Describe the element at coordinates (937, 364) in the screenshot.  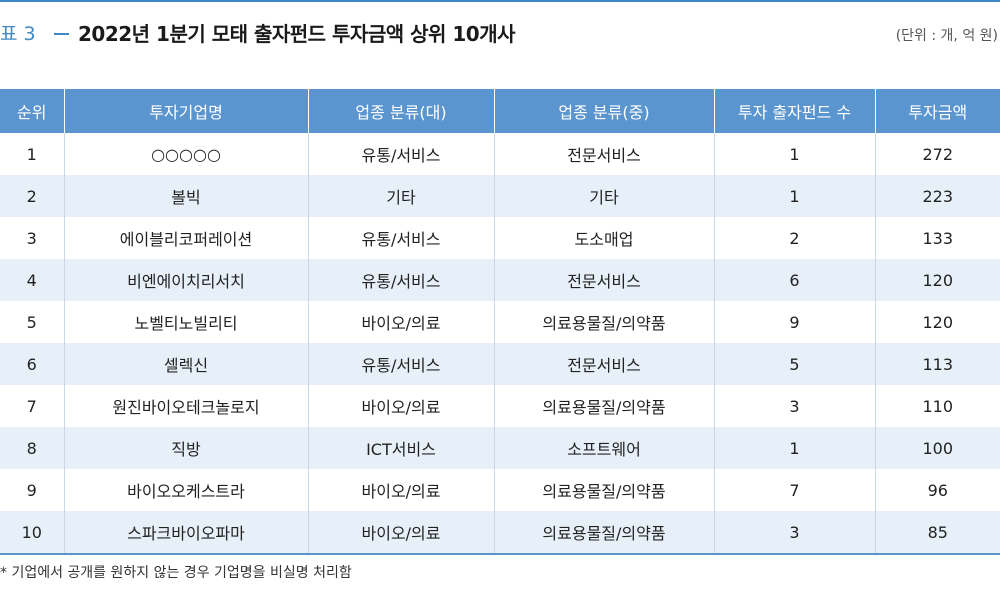
I see `cell-amount: 113` at that location.